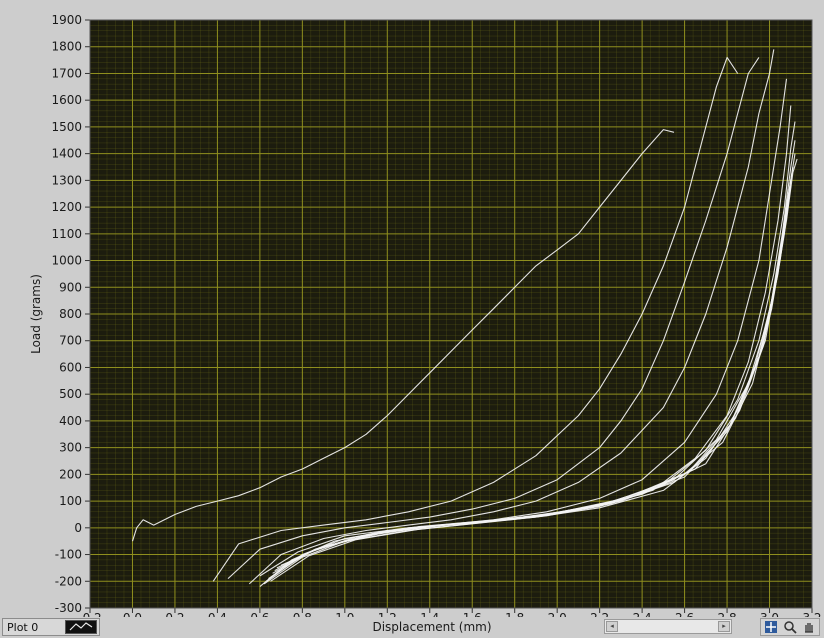 Image resolution: width=824 pixels, height=638 pixels. Describe the element at coordinates (68, 608) in the screenshot. I see `y-tick-label: -300` at that location.